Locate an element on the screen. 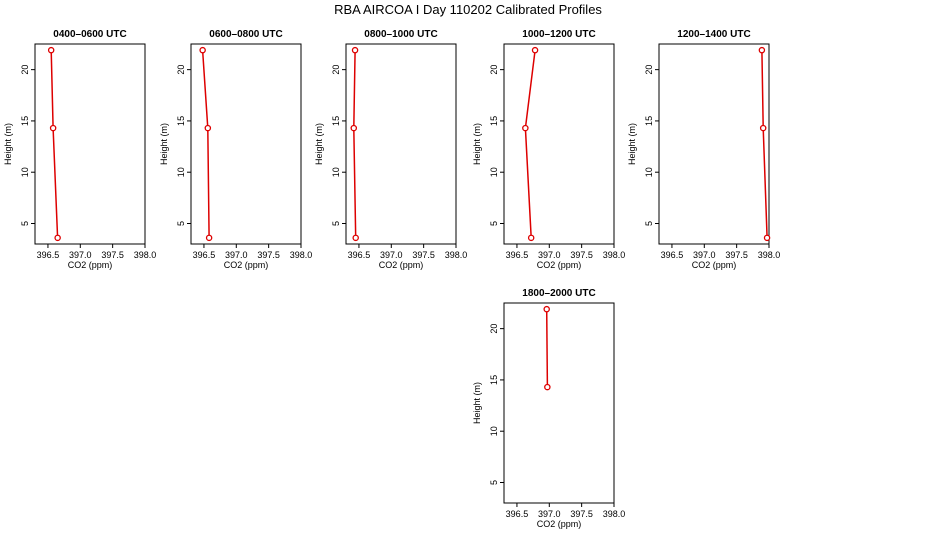 The image size is (936, 540). panel-title: 0800–1000 UTC is located at coordinates (400, 34).